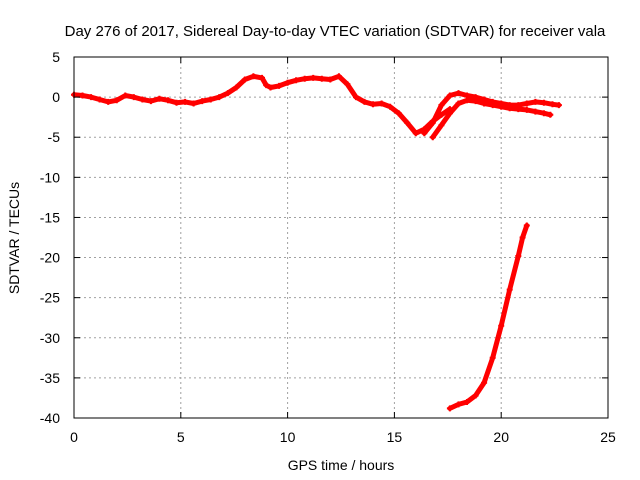 The height and width of the screenshot is (480, 640). What do you see at coordinates (50, 177) in the screenshot?
I see `y-tick-label: -10` at bounding box center [50, 177].